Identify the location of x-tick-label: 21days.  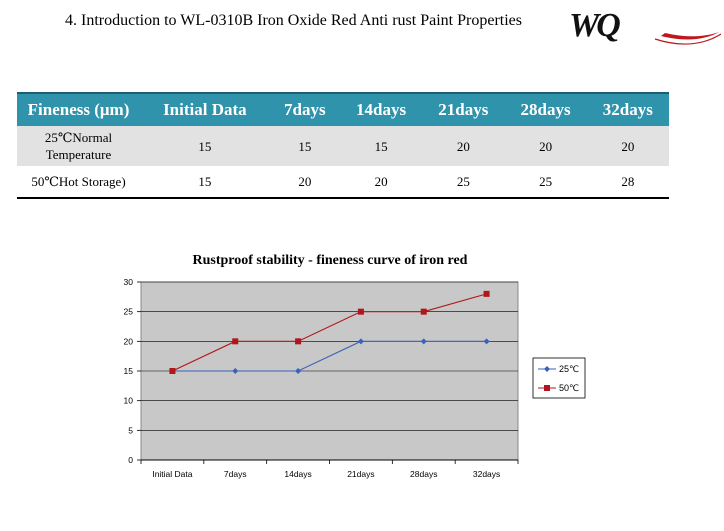
(360, 474).